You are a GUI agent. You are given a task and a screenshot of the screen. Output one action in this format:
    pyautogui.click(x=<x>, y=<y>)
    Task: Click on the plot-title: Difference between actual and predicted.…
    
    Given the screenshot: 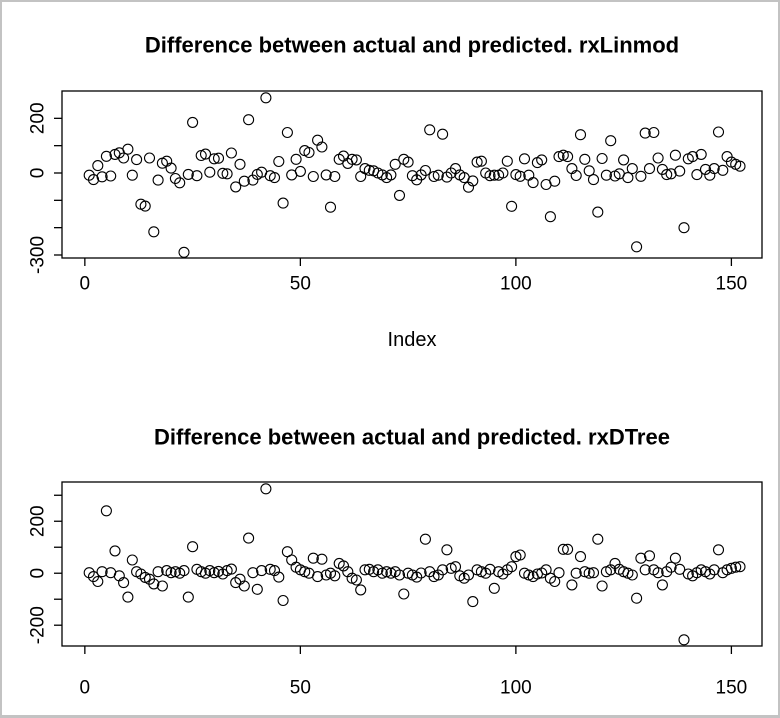 What is the action you would take?
    pyautogui.click(x=412, y=45)
    